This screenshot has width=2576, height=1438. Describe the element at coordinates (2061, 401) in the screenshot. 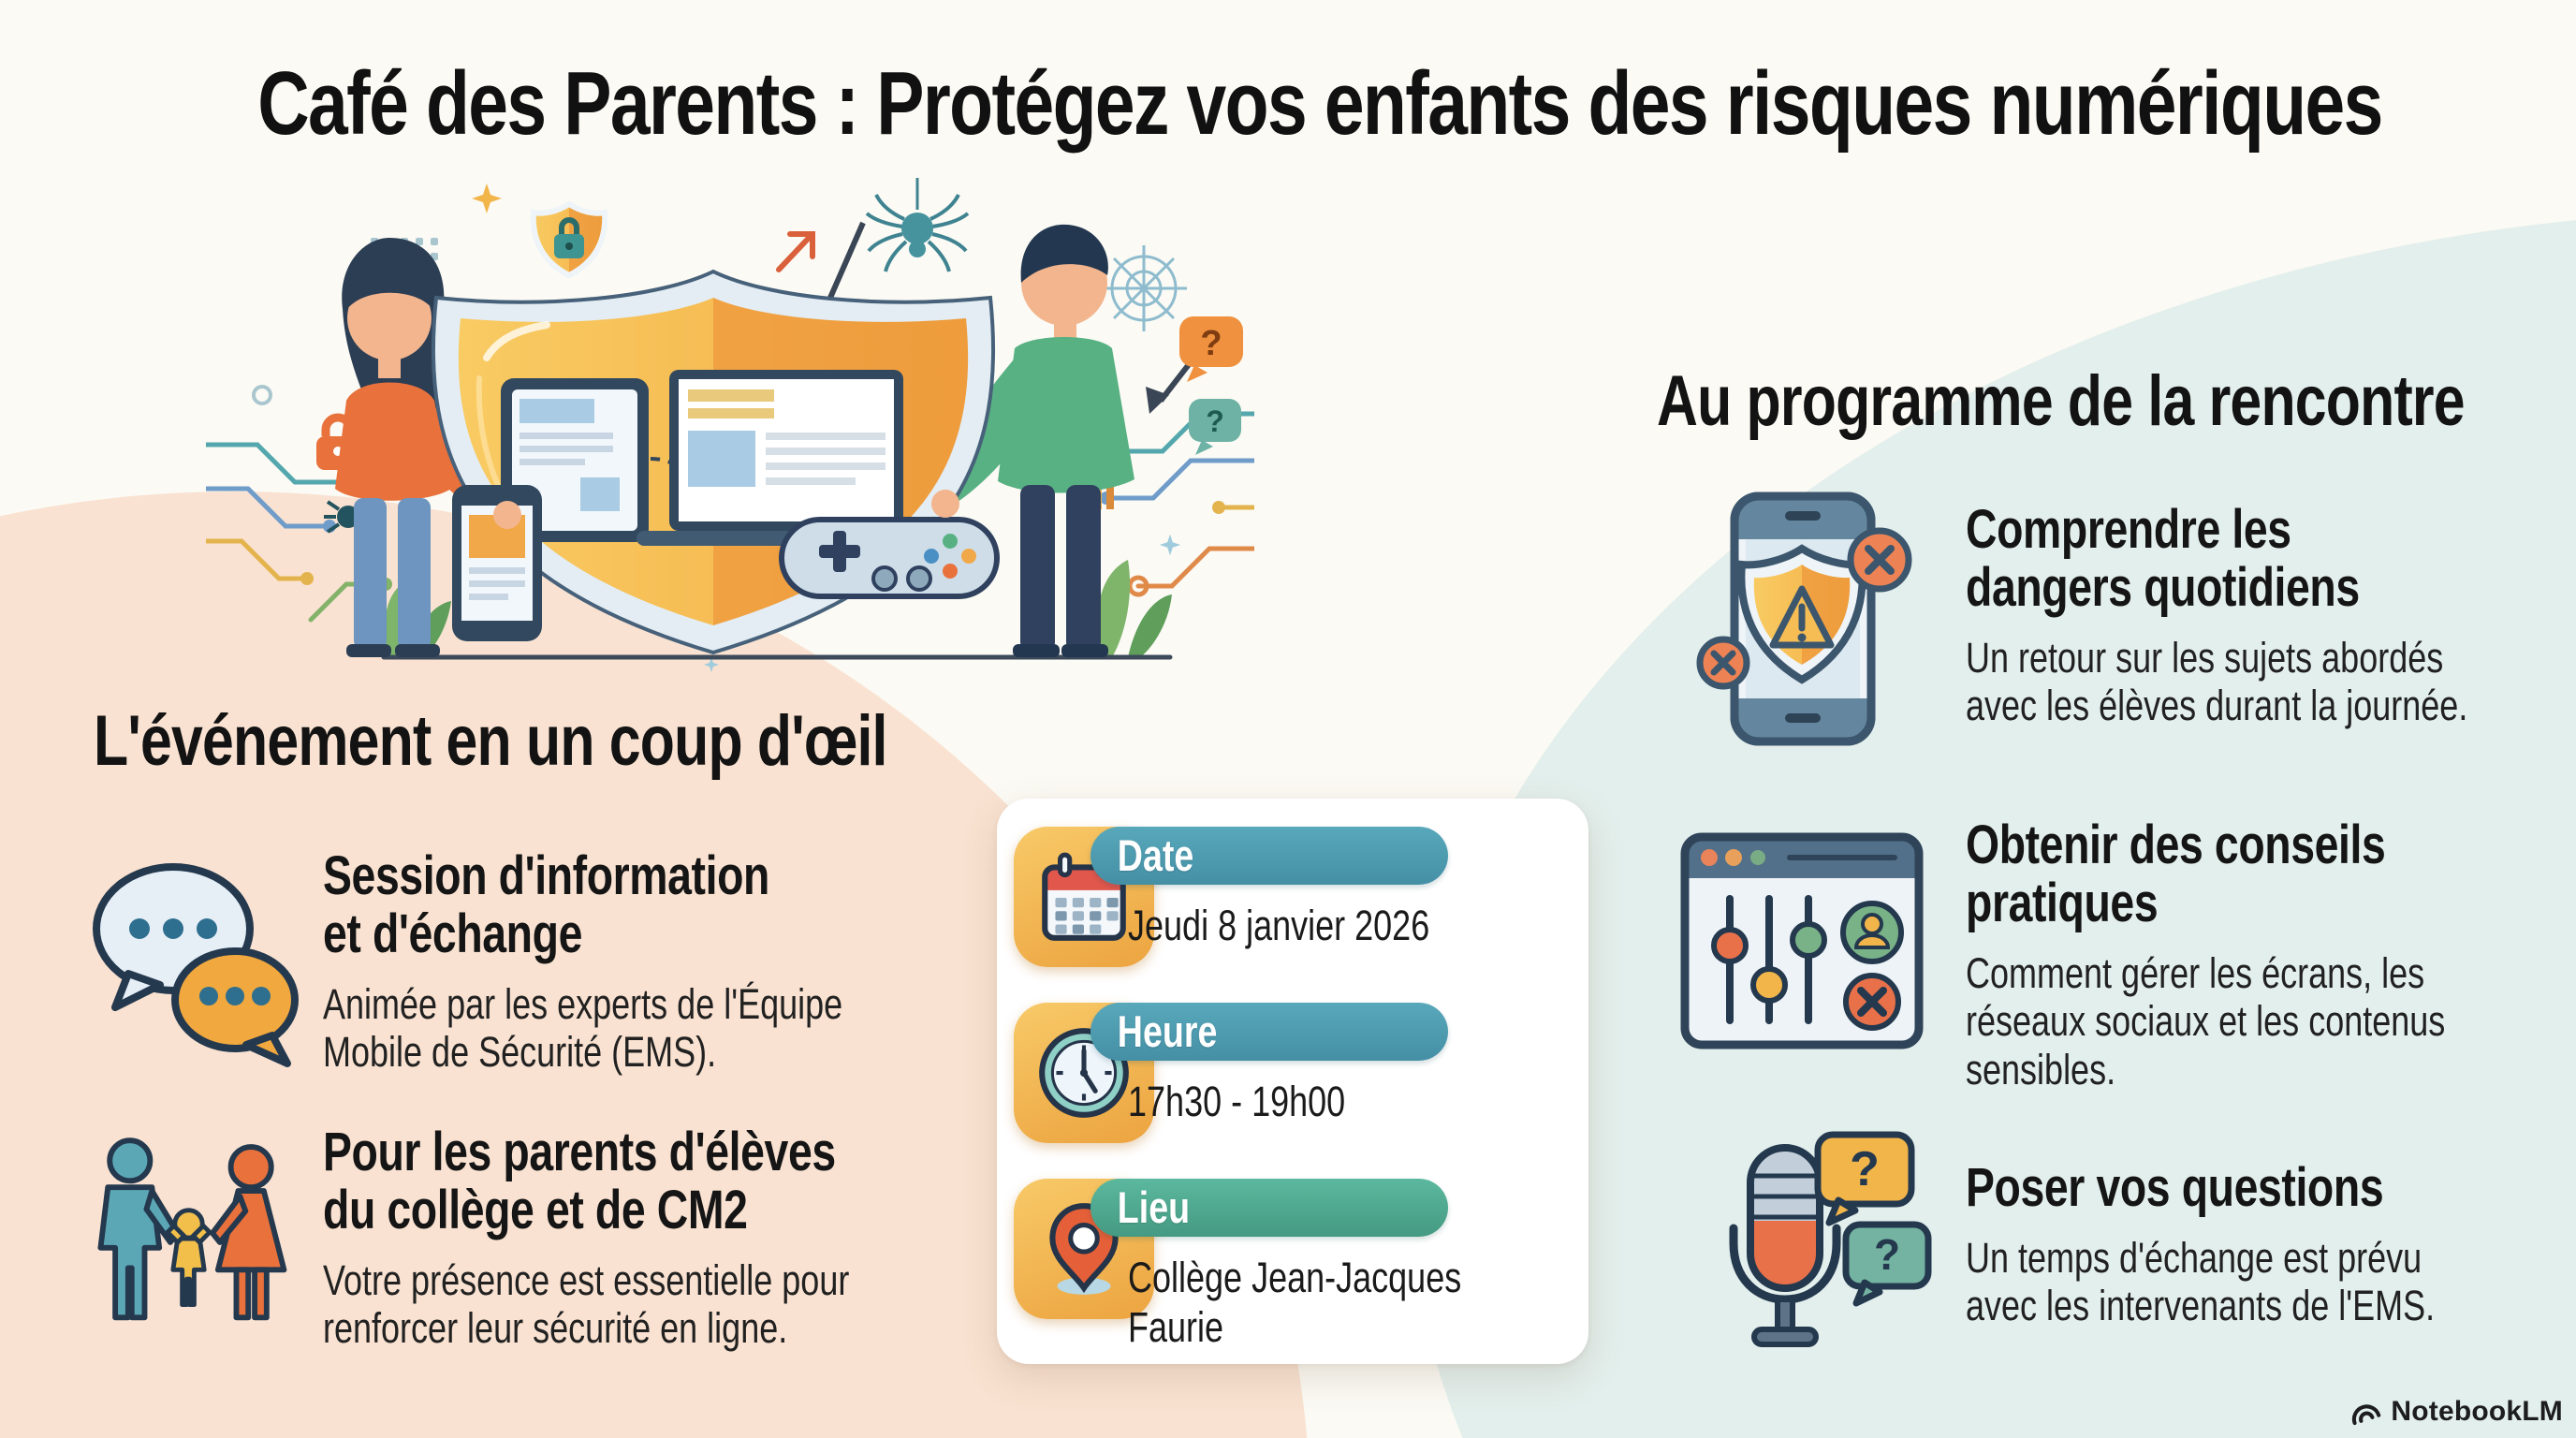

I see `program-heading: Au programme de la rencontre` at that location.